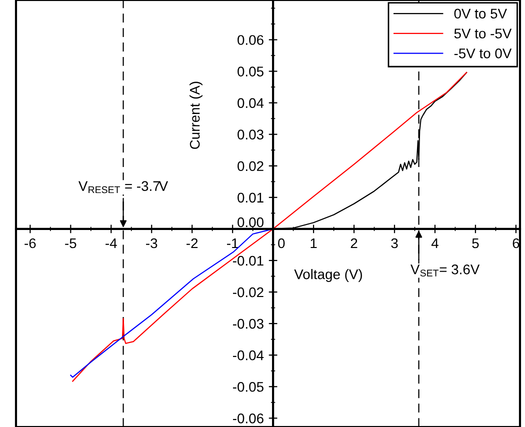  What do you see at coordinates (251, 40) in the screenshot?
I see `y-tick-label: 0.06` at bounding box center [251, 40].